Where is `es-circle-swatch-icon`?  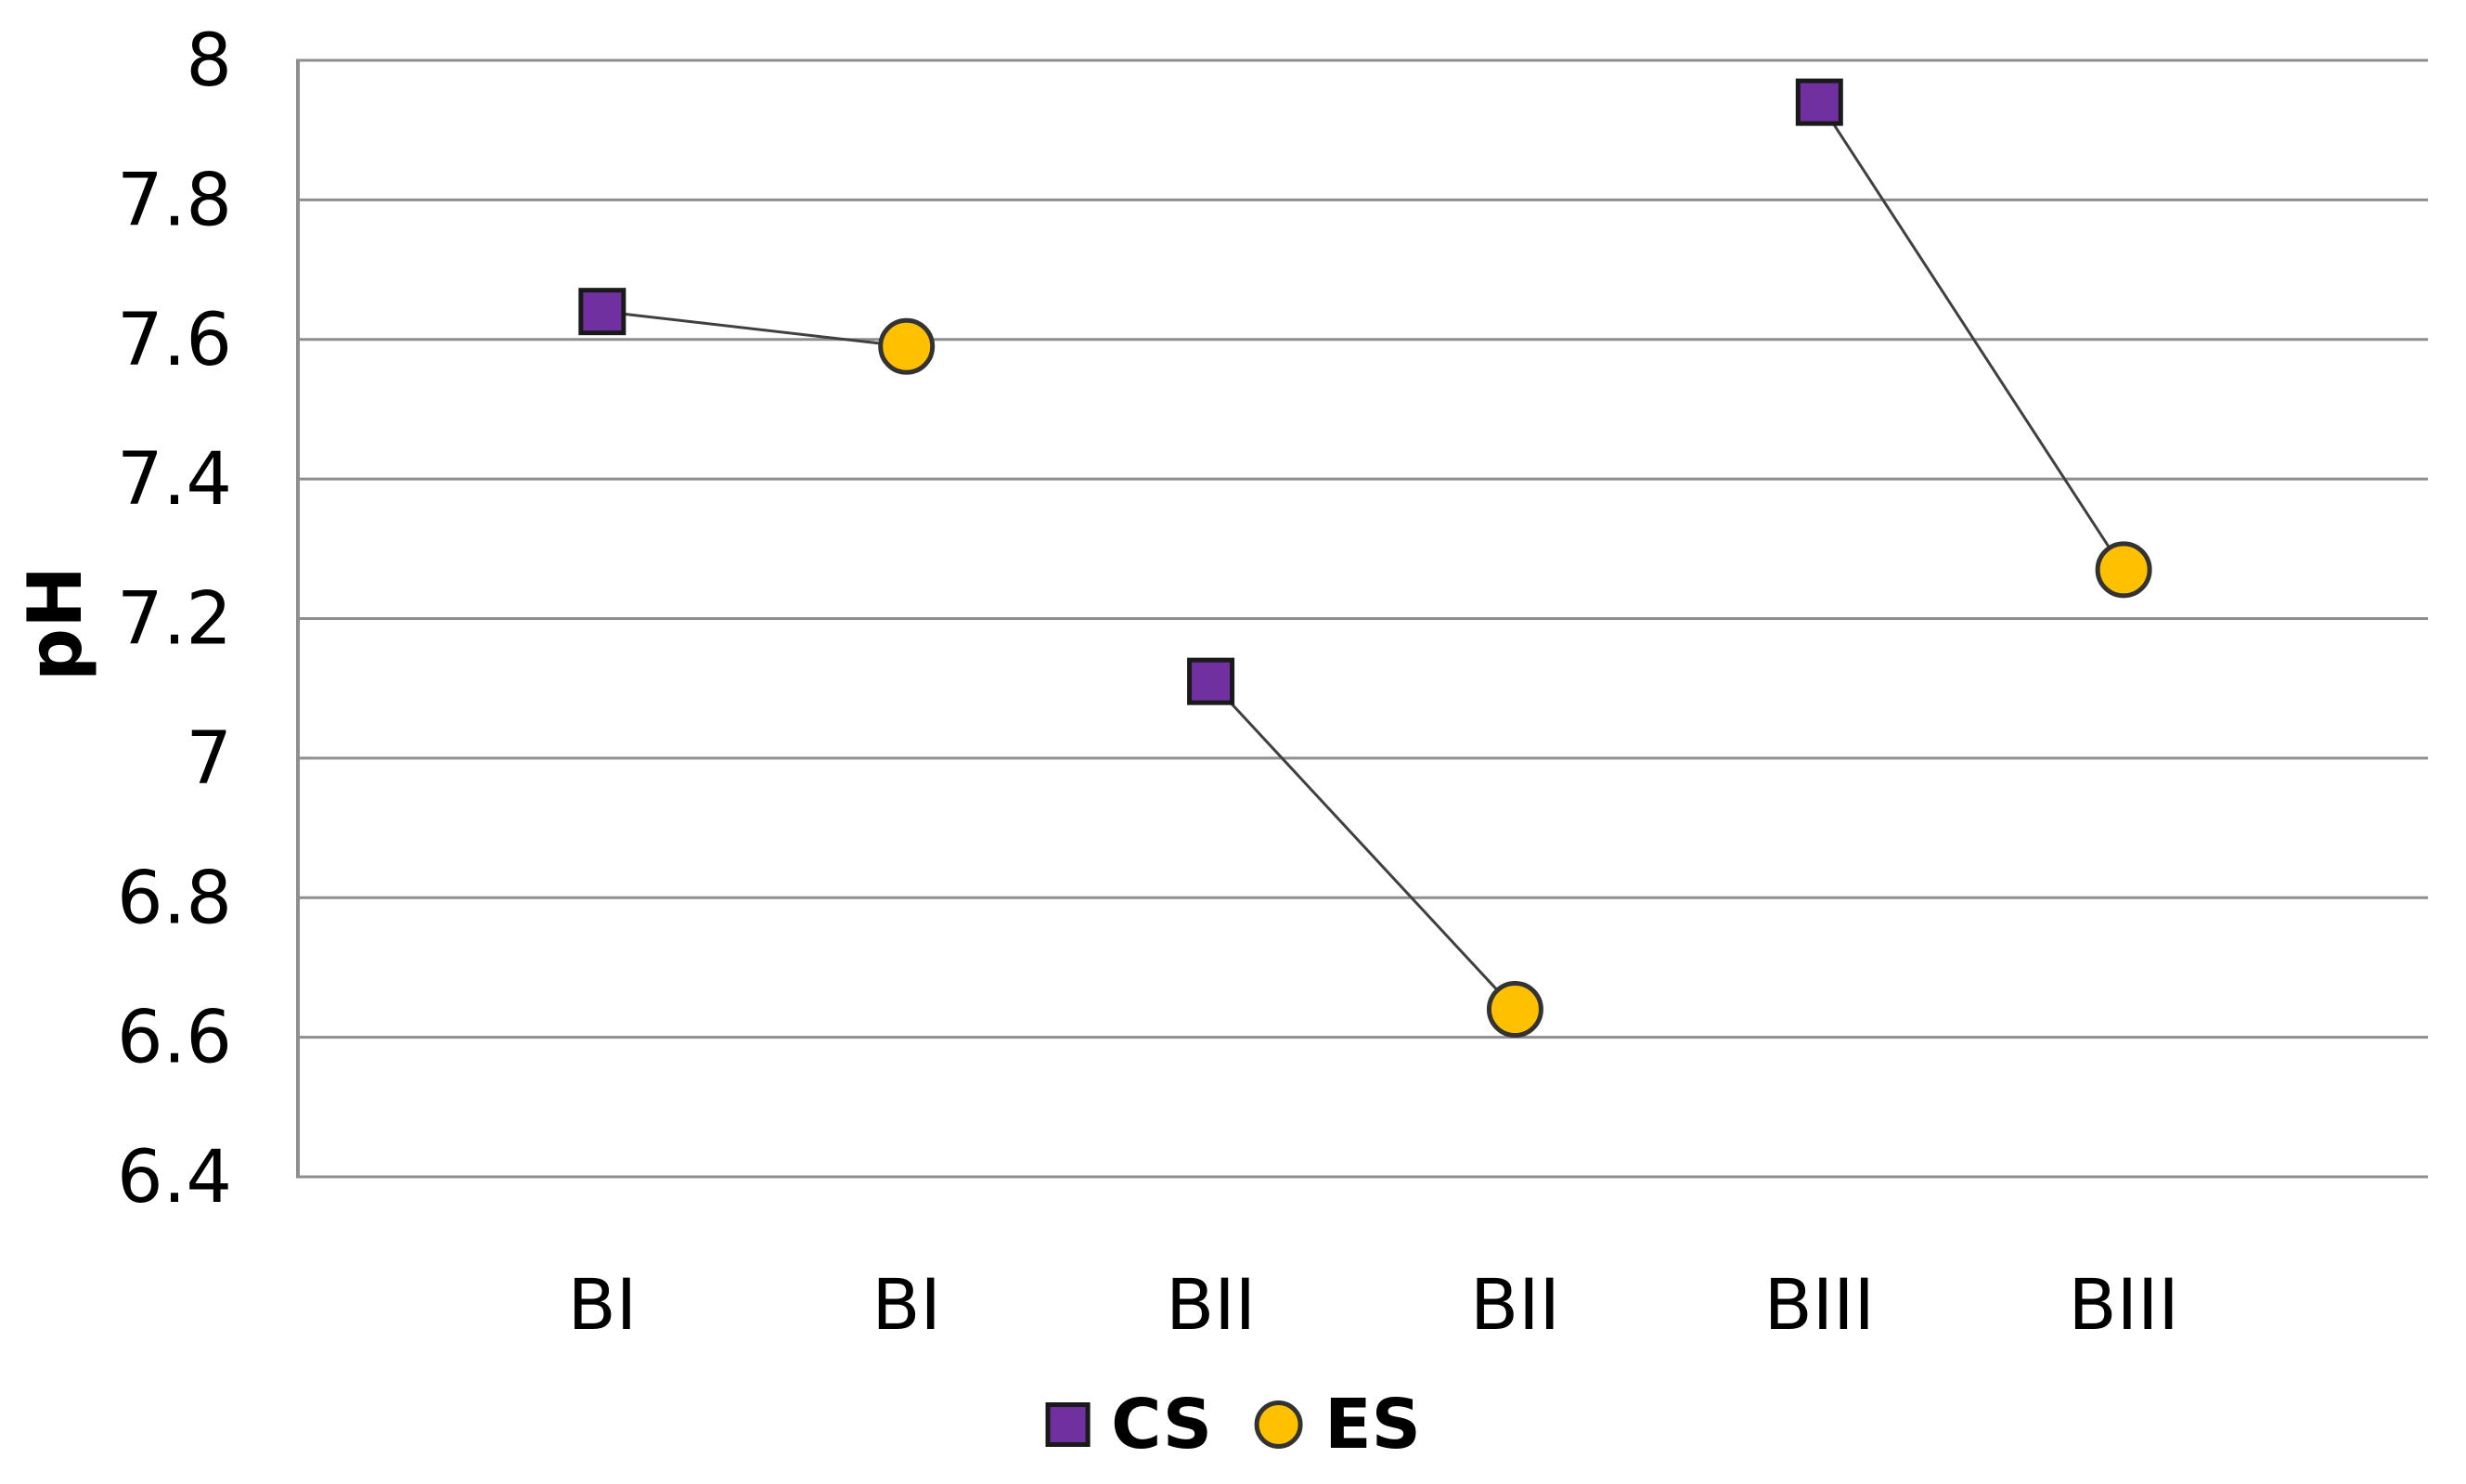
es-circle-swatch-icon is located at coordinates (1279, 1425).